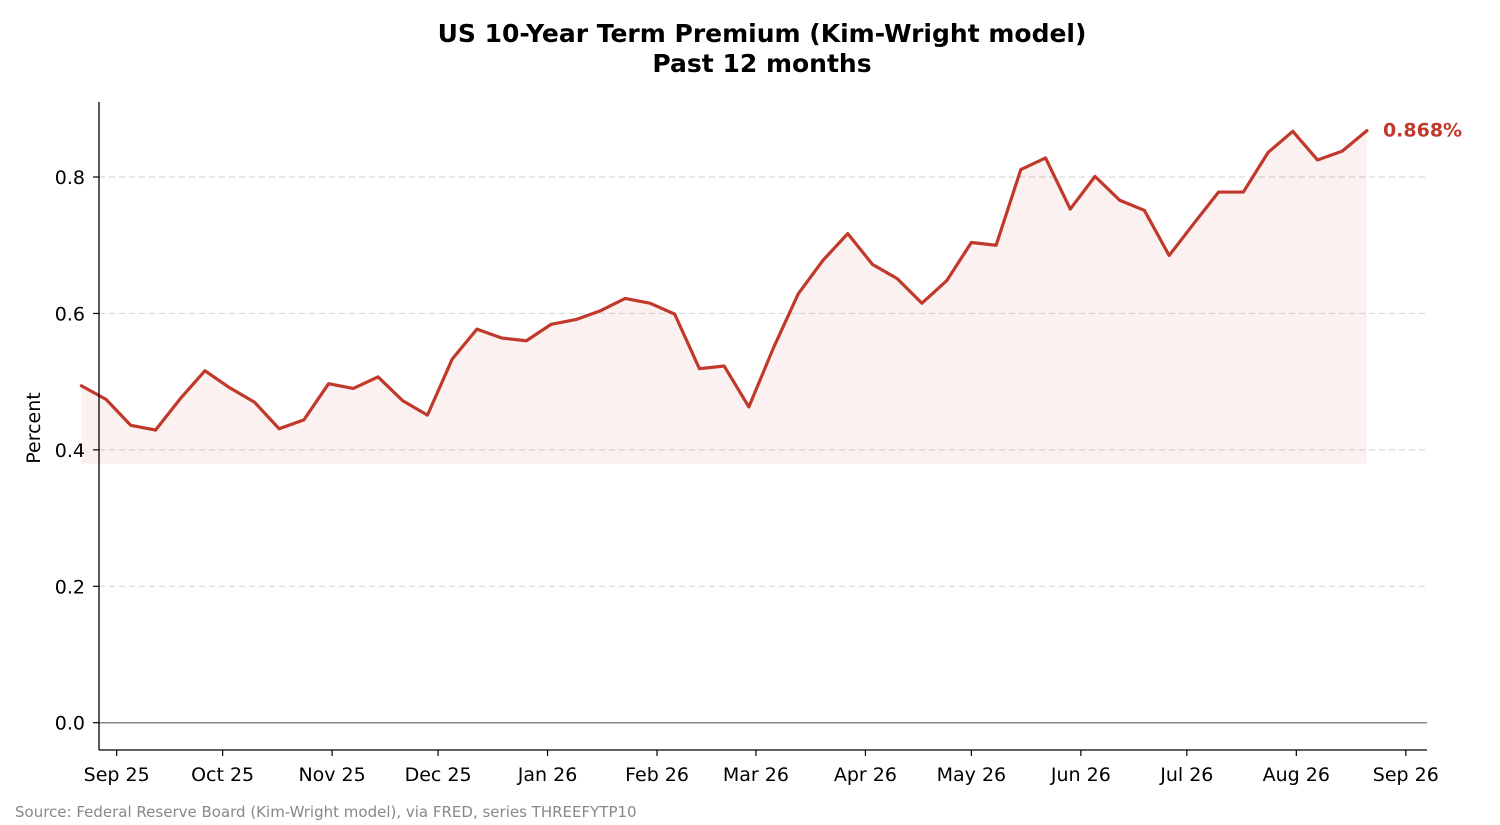 The image size is (1500, 825). I want to click on x-tick-label: Mar 26, so click(756, 775).